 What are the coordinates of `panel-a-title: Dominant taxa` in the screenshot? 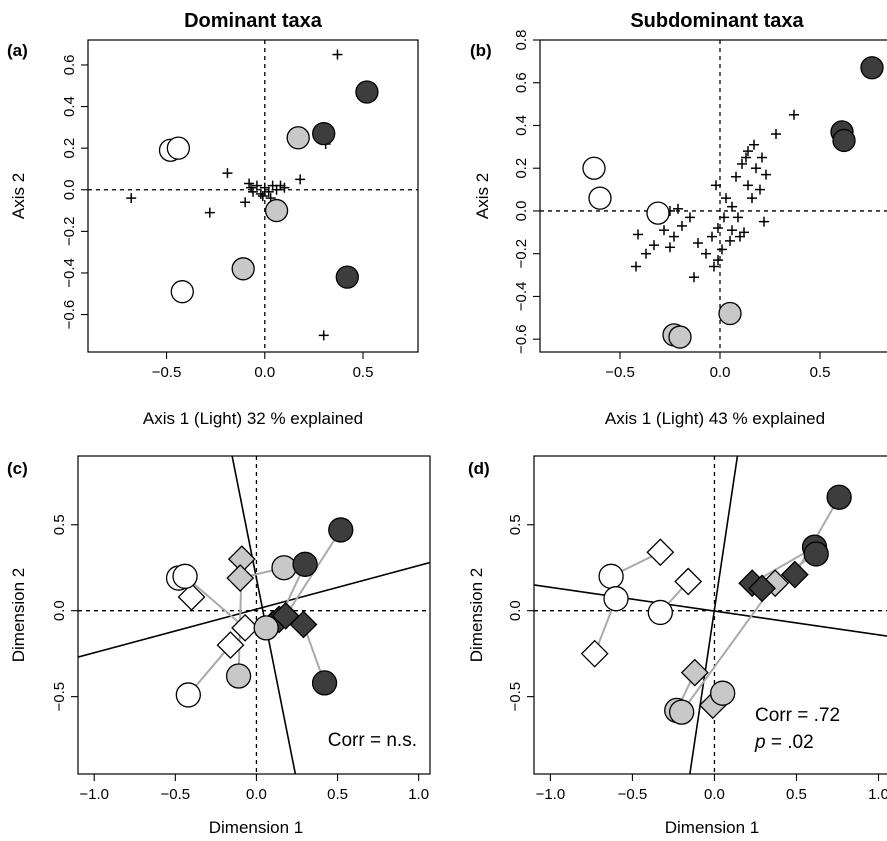 It's located at (253, 21).